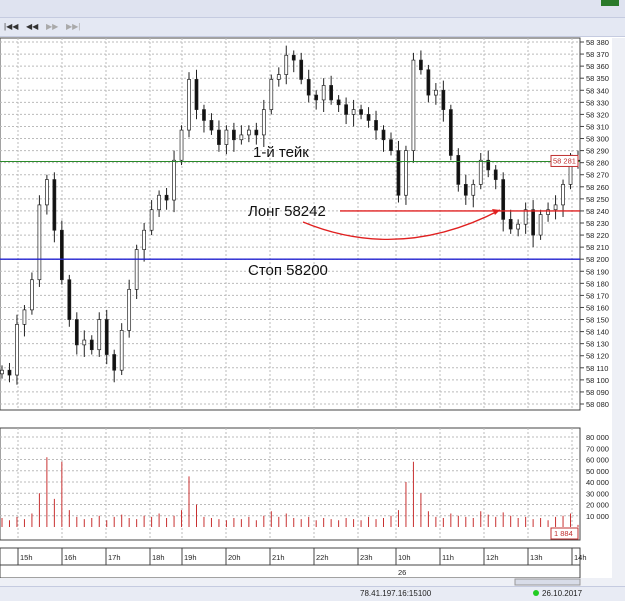  Describe the element at coordinates (52, 26) in the screenshot. I see `next-icon: ▶▶` at that location.